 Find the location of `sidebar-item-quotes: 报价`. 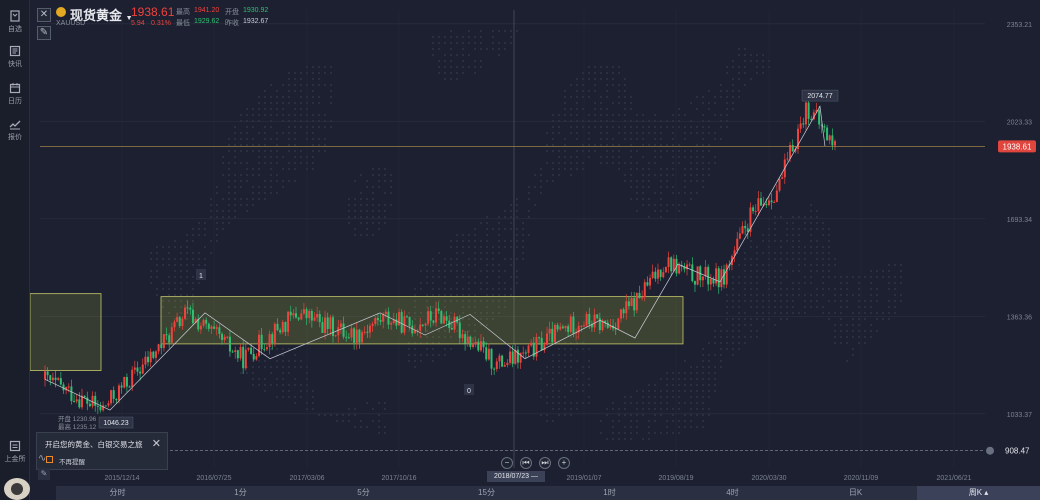

sidebar-item-quotes: 报价 is located at coordinates (15, 130).